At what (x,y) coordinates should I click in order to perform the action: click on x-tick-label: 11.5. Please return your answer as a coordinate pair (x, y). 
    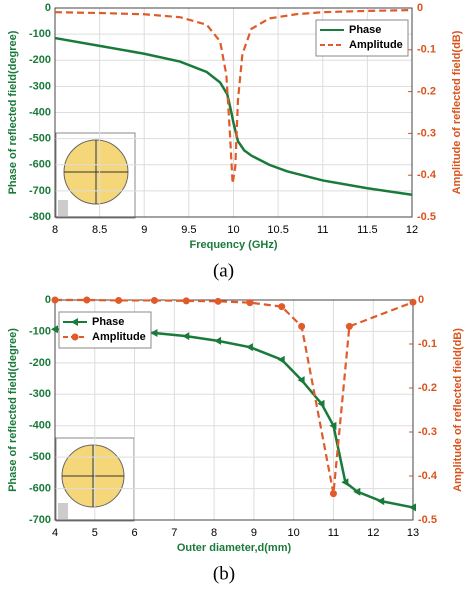
    Looking at the image, I should click on (367, 230).